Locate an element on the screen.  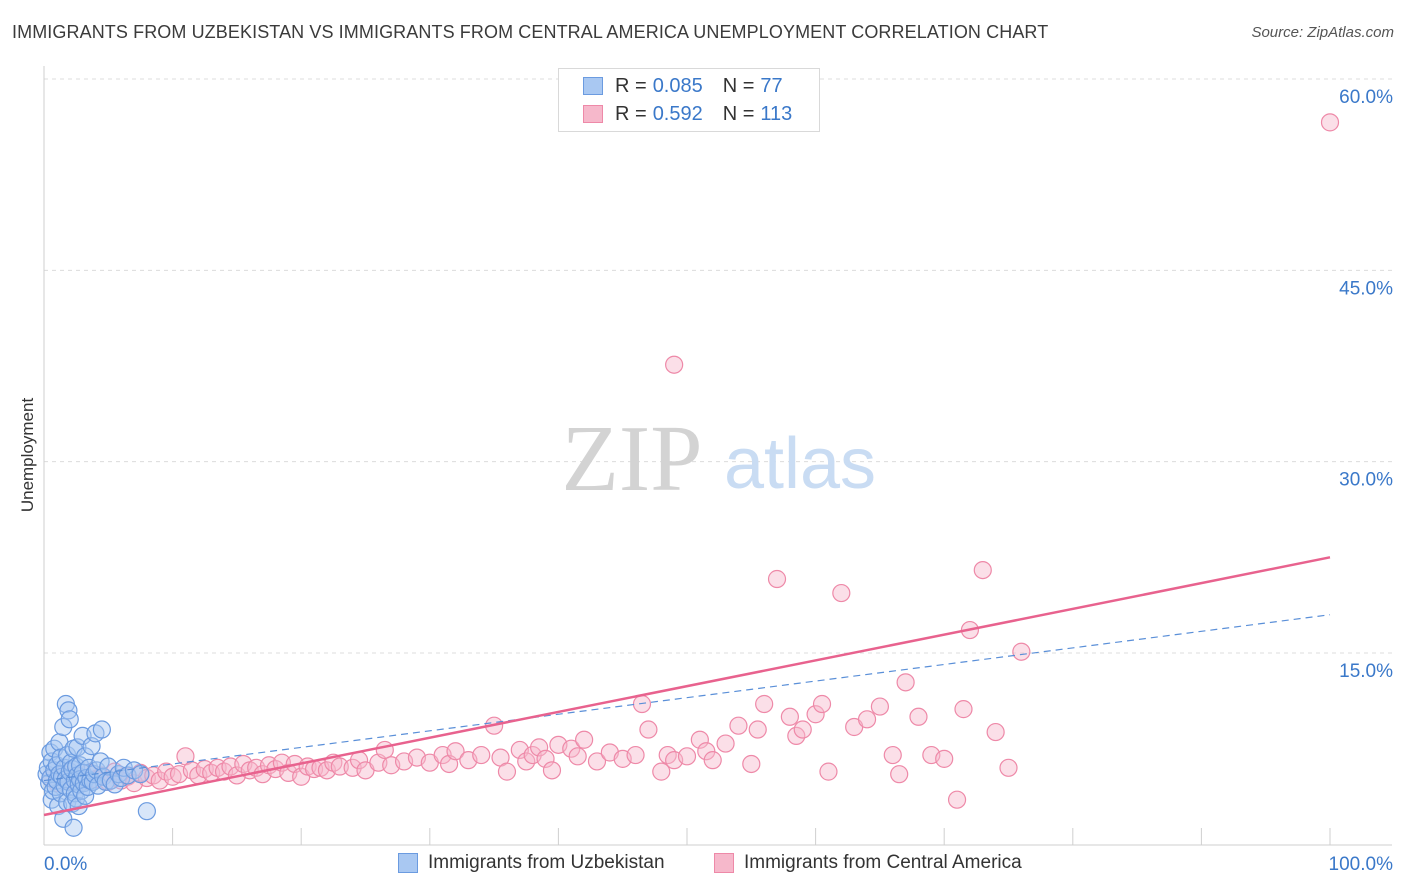
bottom-legend-swatch-pink is located at coordinates (724, 863).